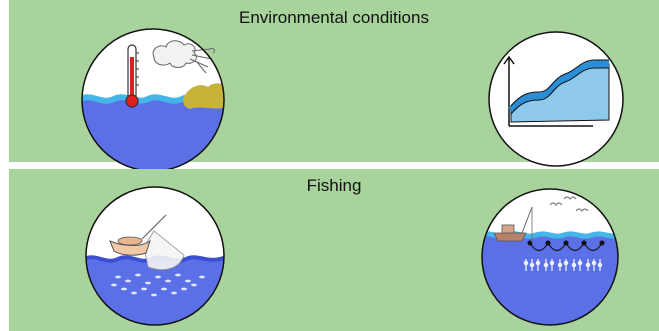 Image resolution: width=659 pixels, height=331 pixels. What do you see at coordinates (334, 17) in the screenshot?
I see `panel-title-environment: Environmental conditions` at bounding box center [334, 17].